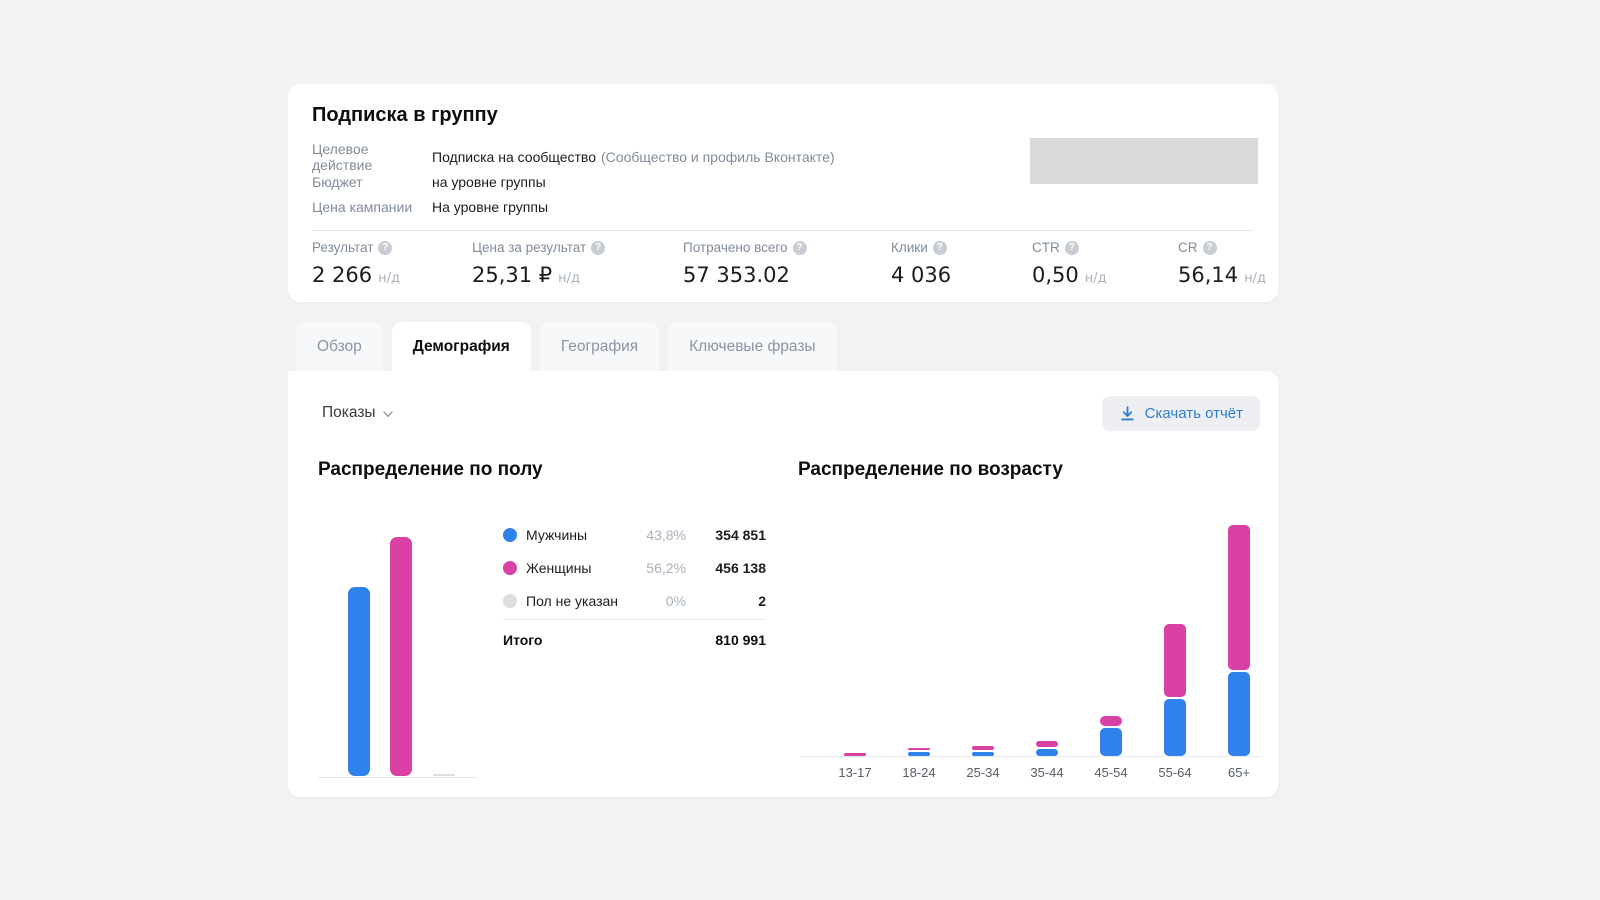 The image size is (1600, 900). Describe the element at coordinates (983, 772) in the screenshot. I see `age-tick-label: 25-34` at that location.